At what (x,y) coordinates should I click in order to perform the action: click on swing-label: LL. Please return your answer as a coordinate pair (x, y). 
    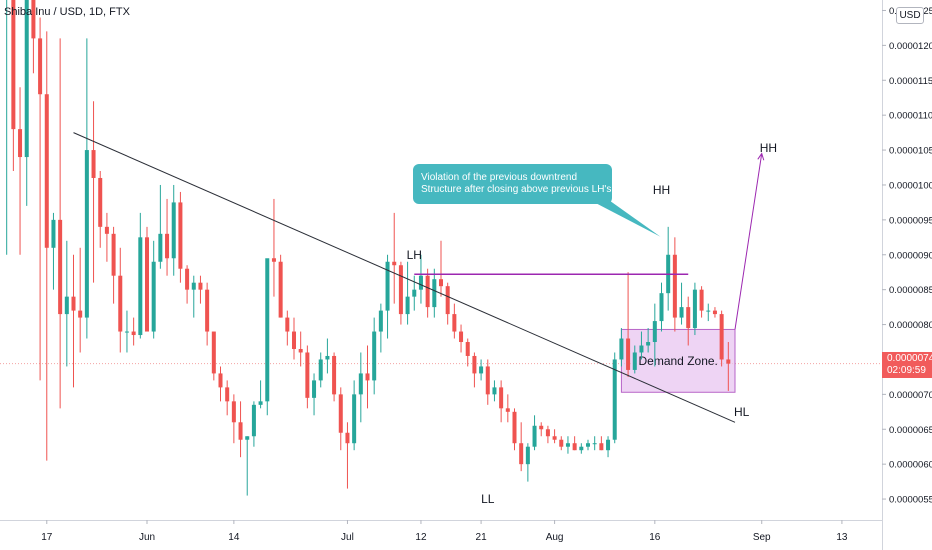
    Looking at the image, I should click on (488, 499).